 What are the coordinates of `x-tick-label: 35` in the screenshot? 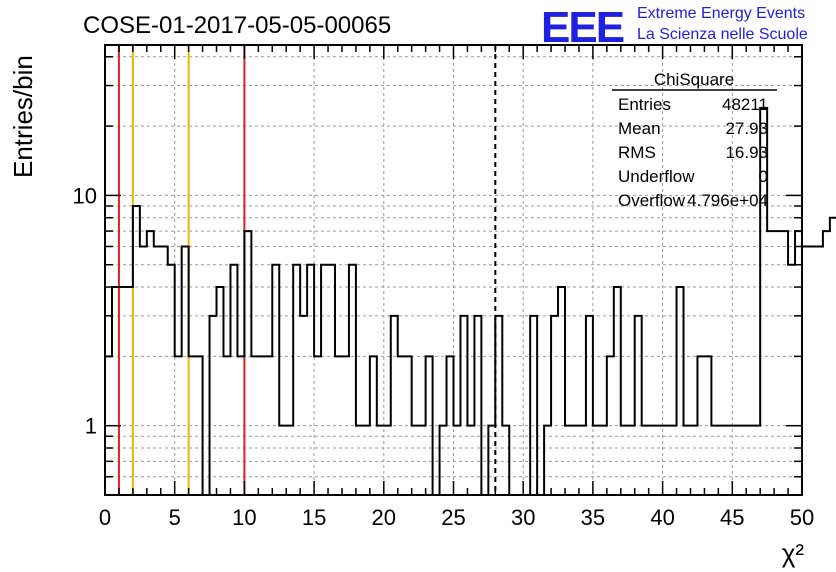 It's located at (593, 517).